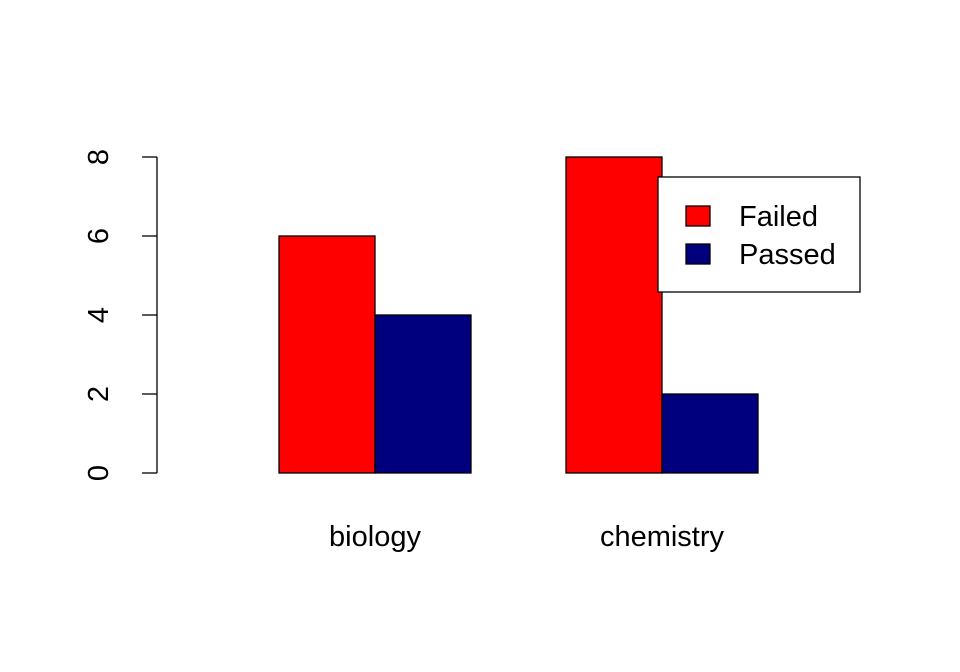 The image size is (960, 672). What do you see at coordinates (662, 537) in the screenshot?
I see `category-label: chemistry` at bounding box center [662, 537].